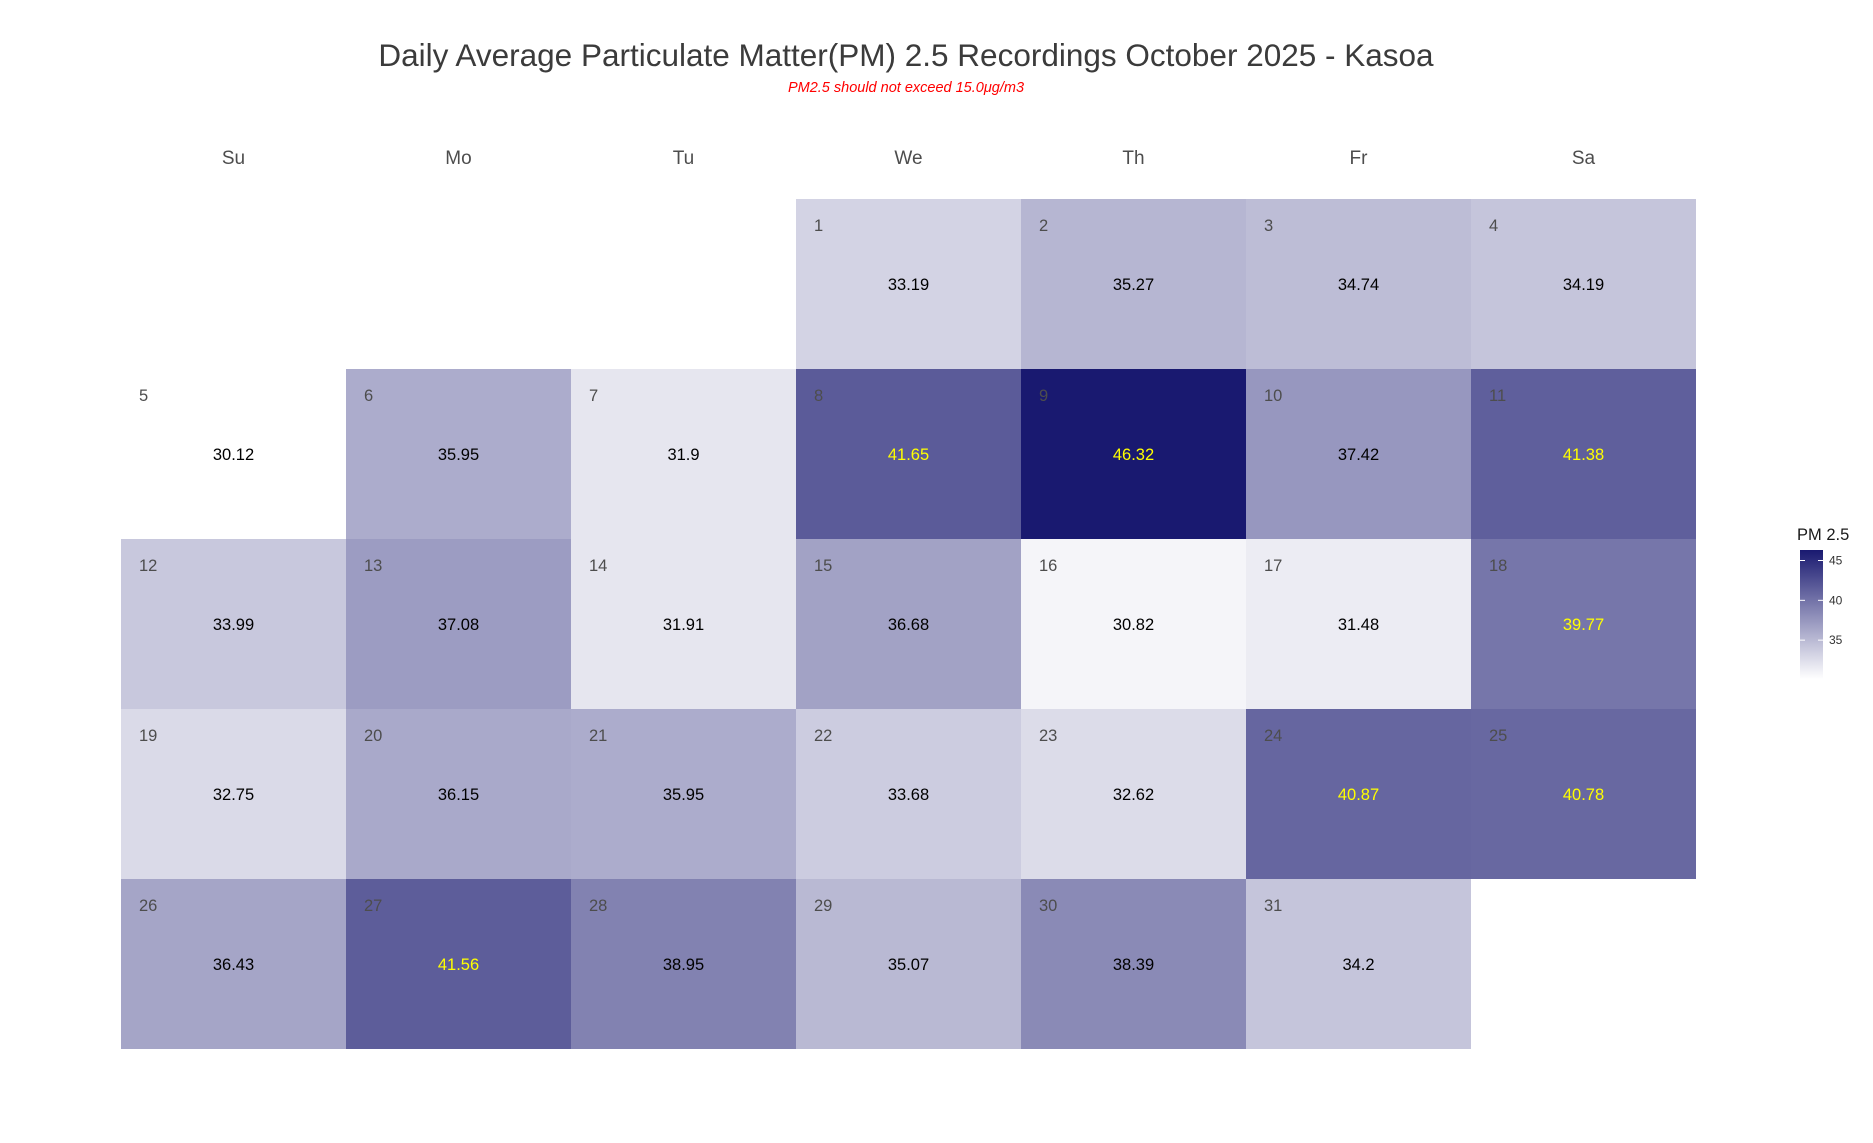 The height and width of the screenshot is (1143, 1873). I want to click on day-value: 34.2, so click(1358, 965).